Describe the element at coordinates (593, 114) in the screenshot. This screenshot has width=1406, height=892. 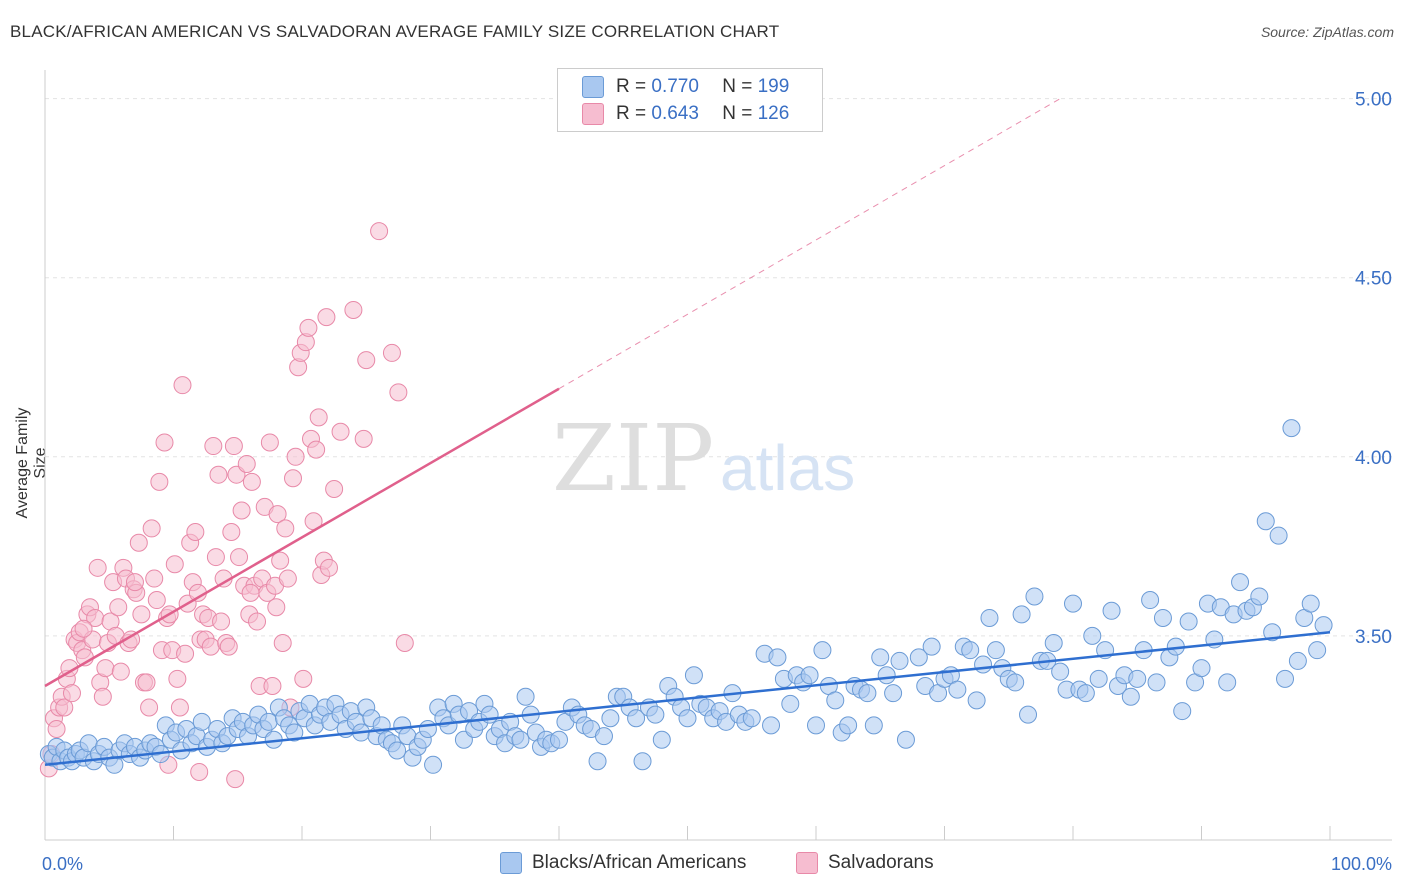
I see `pink-swatch` at that location.